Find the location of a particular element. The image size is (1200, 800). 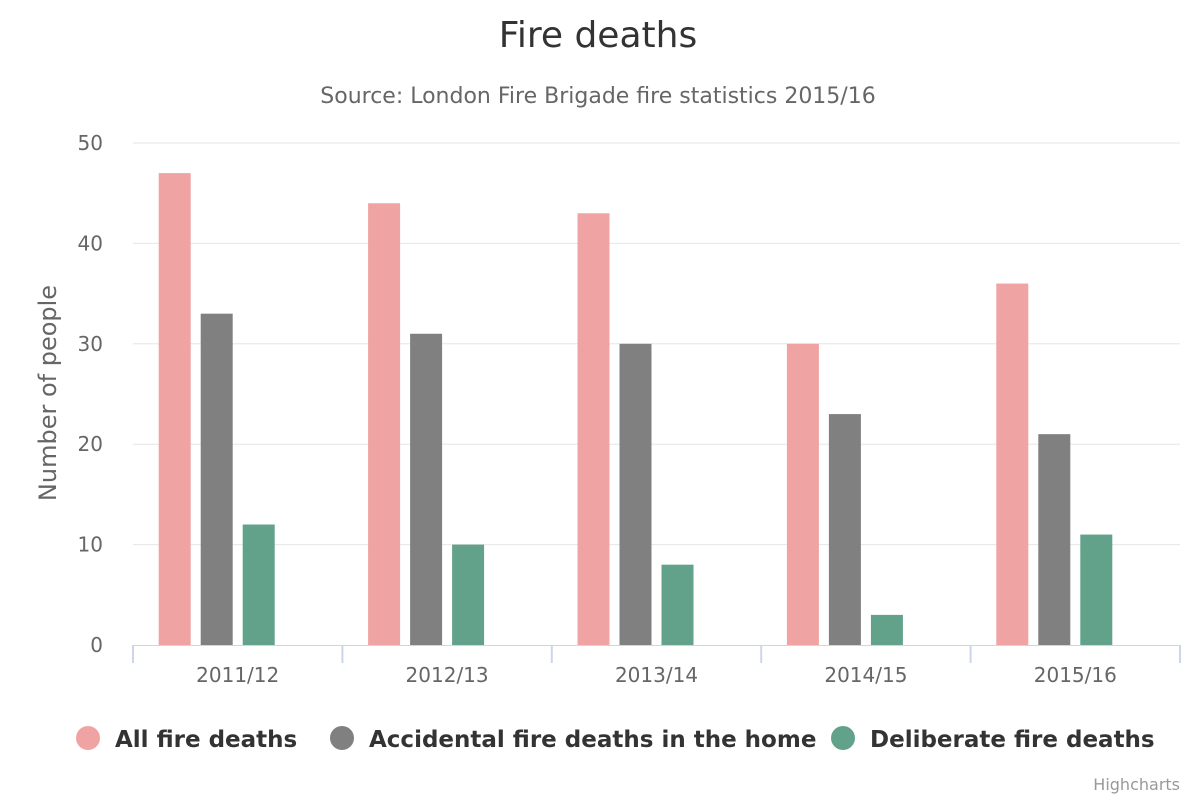

x-tick-label: 2014/15 is located at coordinates (865, 675).